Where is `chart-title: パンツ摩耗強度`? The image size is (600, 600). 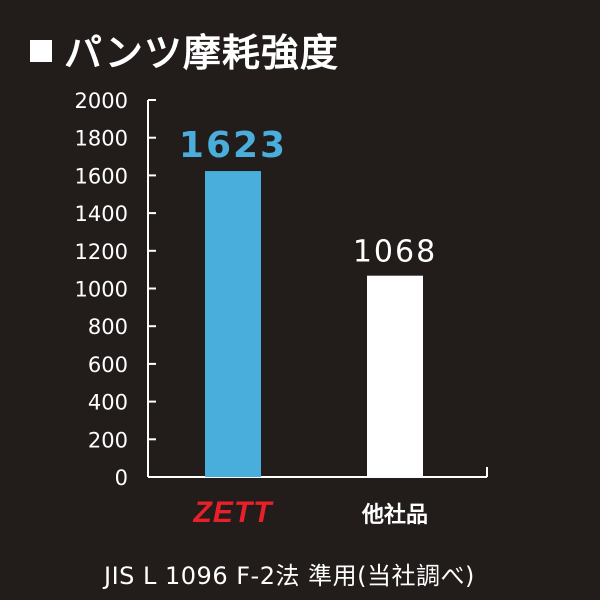
chart-title: パンツ摩耗強度 is located at coordinates (184, 49).